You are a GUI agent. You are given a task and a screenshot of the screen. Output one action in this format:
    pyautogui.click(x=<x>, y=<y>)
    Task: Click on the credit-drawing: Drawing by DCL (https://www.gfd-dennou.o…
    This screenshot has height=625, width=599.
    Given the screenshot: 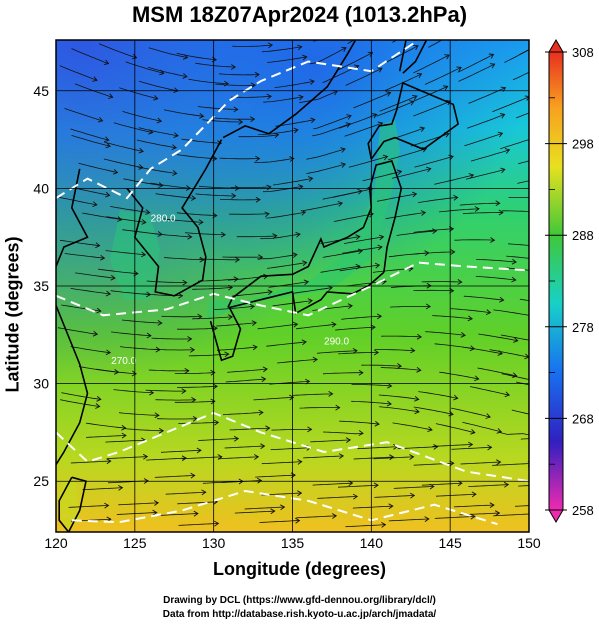 What is the action you would take?
    pyautogui.click(x=299, y=600)
    